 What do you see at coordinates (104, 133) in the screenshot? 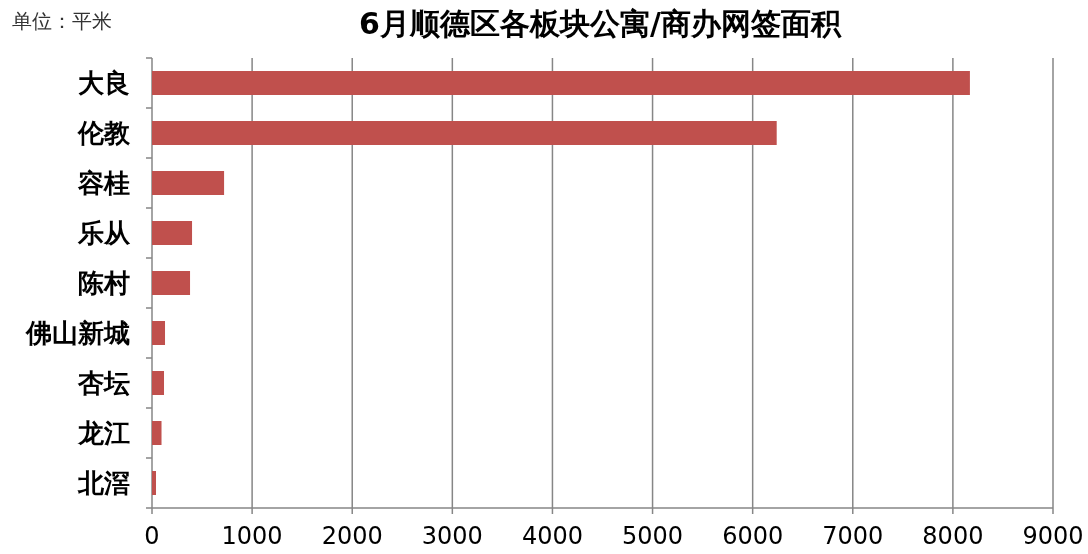
I see `y-tick-label: 伦教` at bounding box center [104, 133].